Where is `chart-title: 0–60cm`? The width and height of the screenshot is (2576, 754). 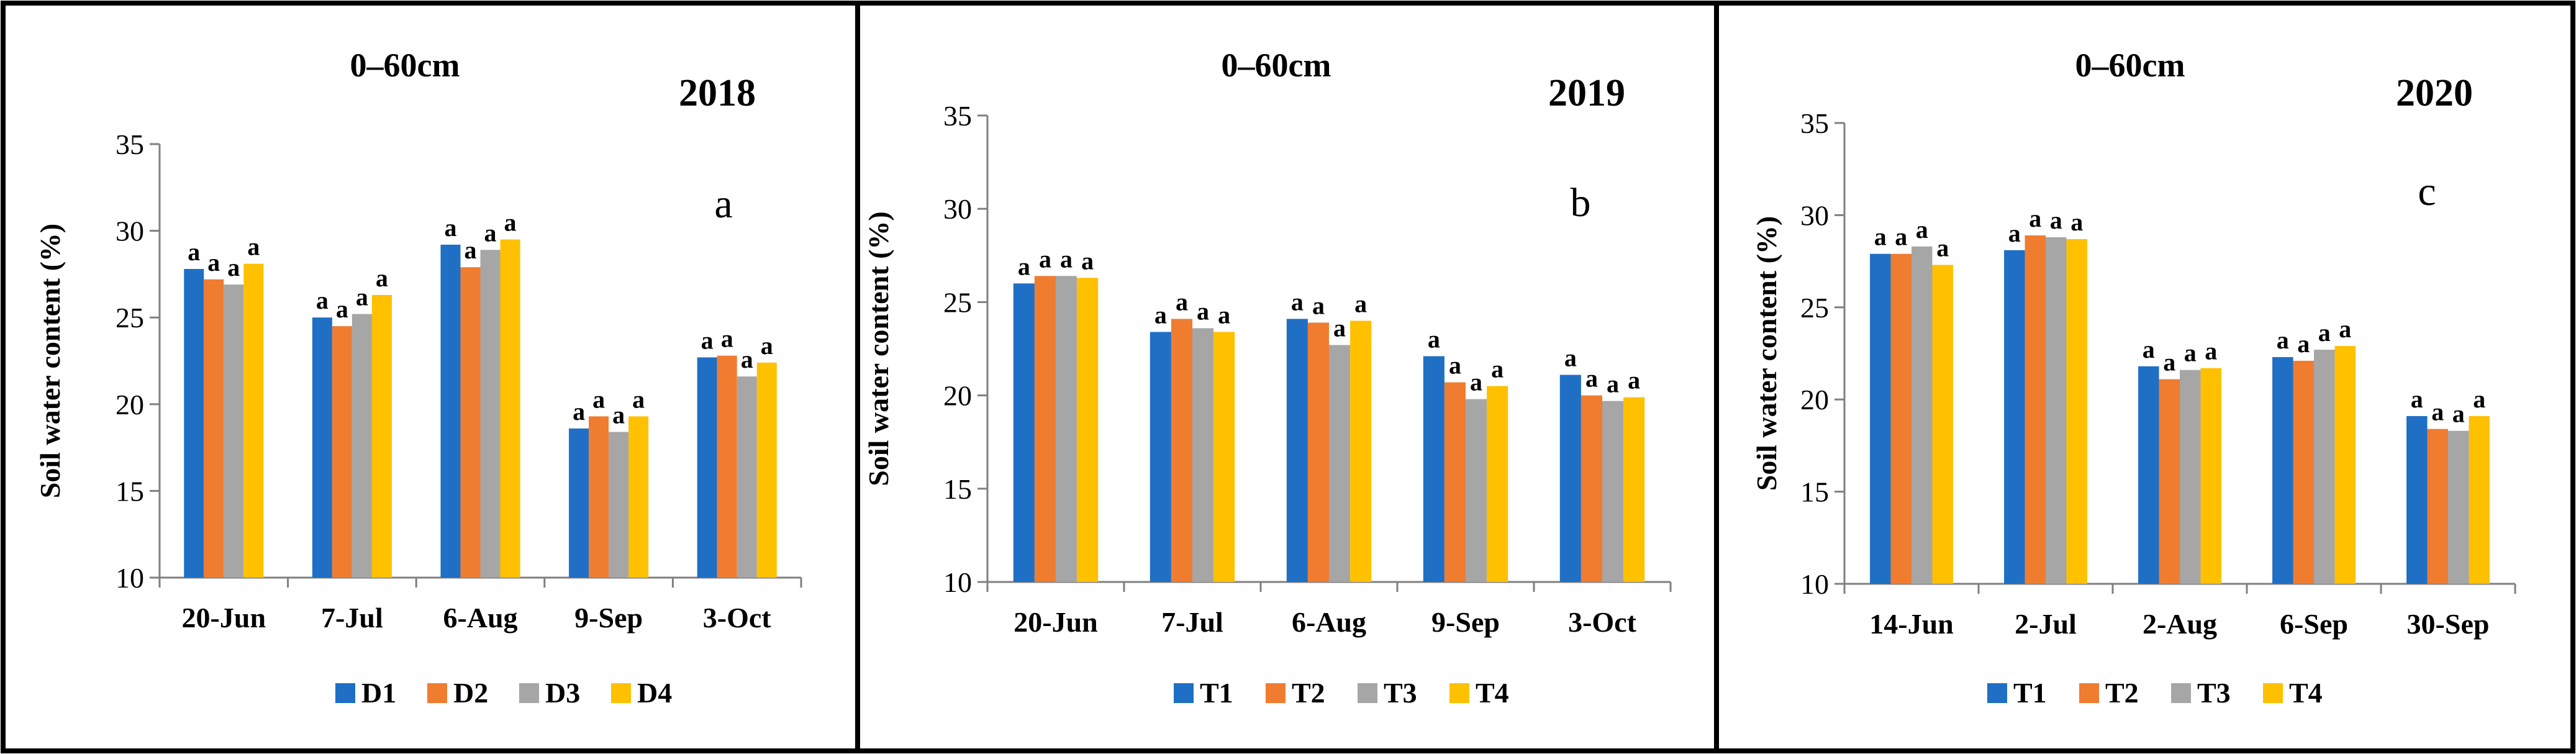 chart-title: 0–60cm is located at coordinates (2130, 65).